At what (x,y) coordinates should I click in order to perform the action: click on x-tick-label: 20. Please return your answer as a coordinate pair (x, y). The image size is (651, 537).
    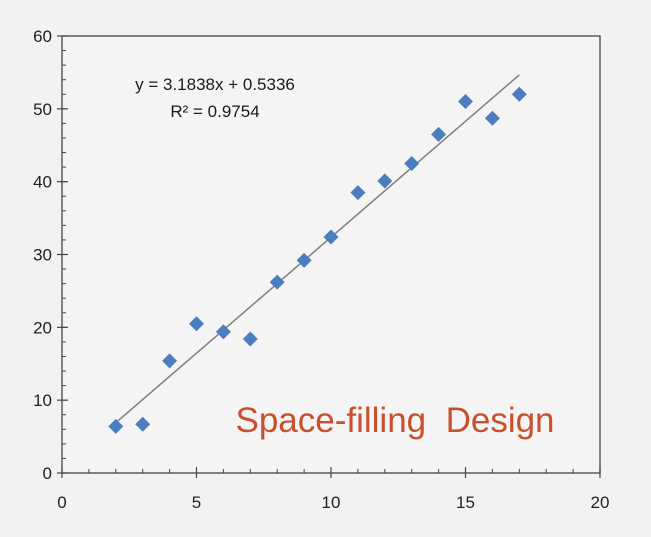
    Looking at the image, I should click on (600, 502).